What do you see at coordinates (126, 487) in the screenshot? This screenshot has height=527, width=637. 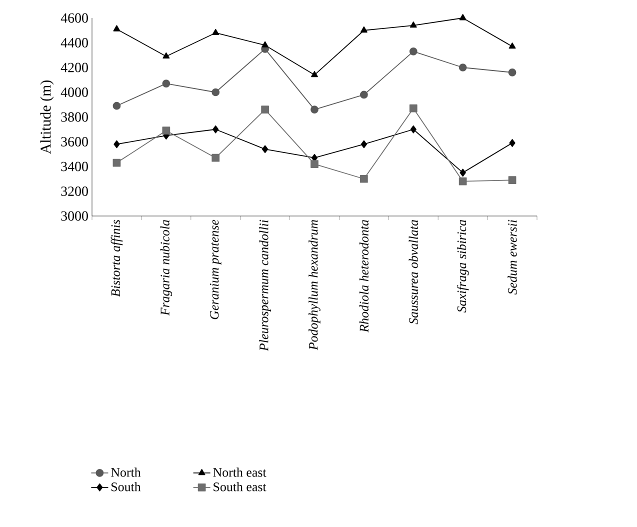 I see `legend-label: South` at bounding box center [126, 487].